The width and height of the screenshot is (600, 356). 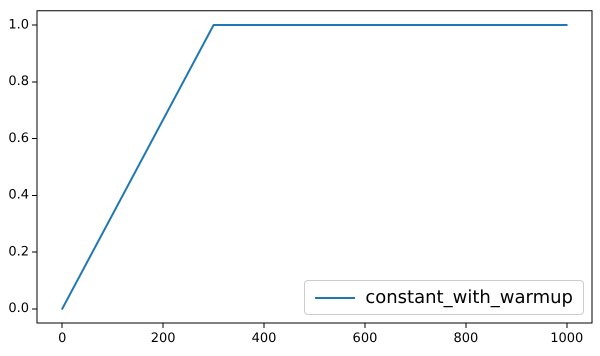 What do you see at coordinates (567, 338) in the screenshot?
I see `x-tick-label: 1000` at bounding box center [567, 338].